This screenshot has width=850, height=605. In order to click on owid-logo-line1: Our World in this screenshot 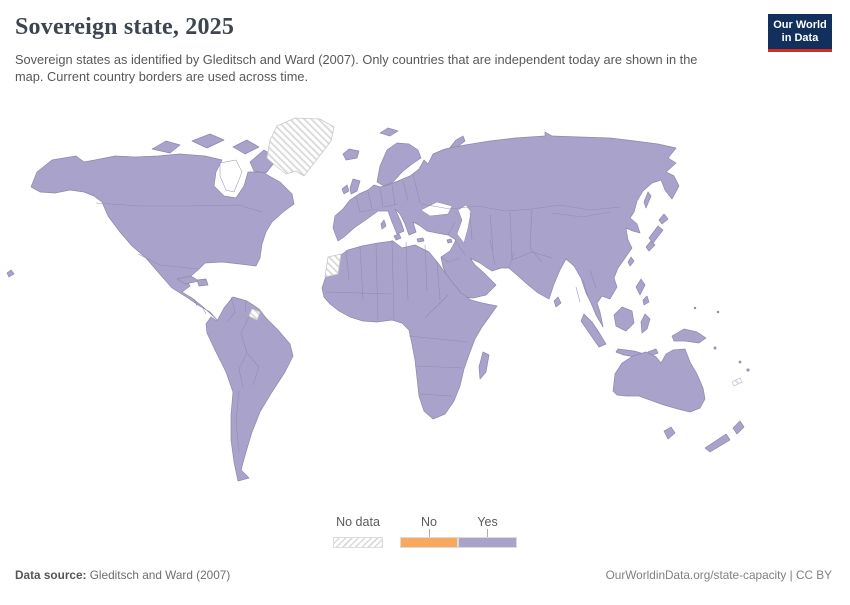, I will do `click(800, 25)`.